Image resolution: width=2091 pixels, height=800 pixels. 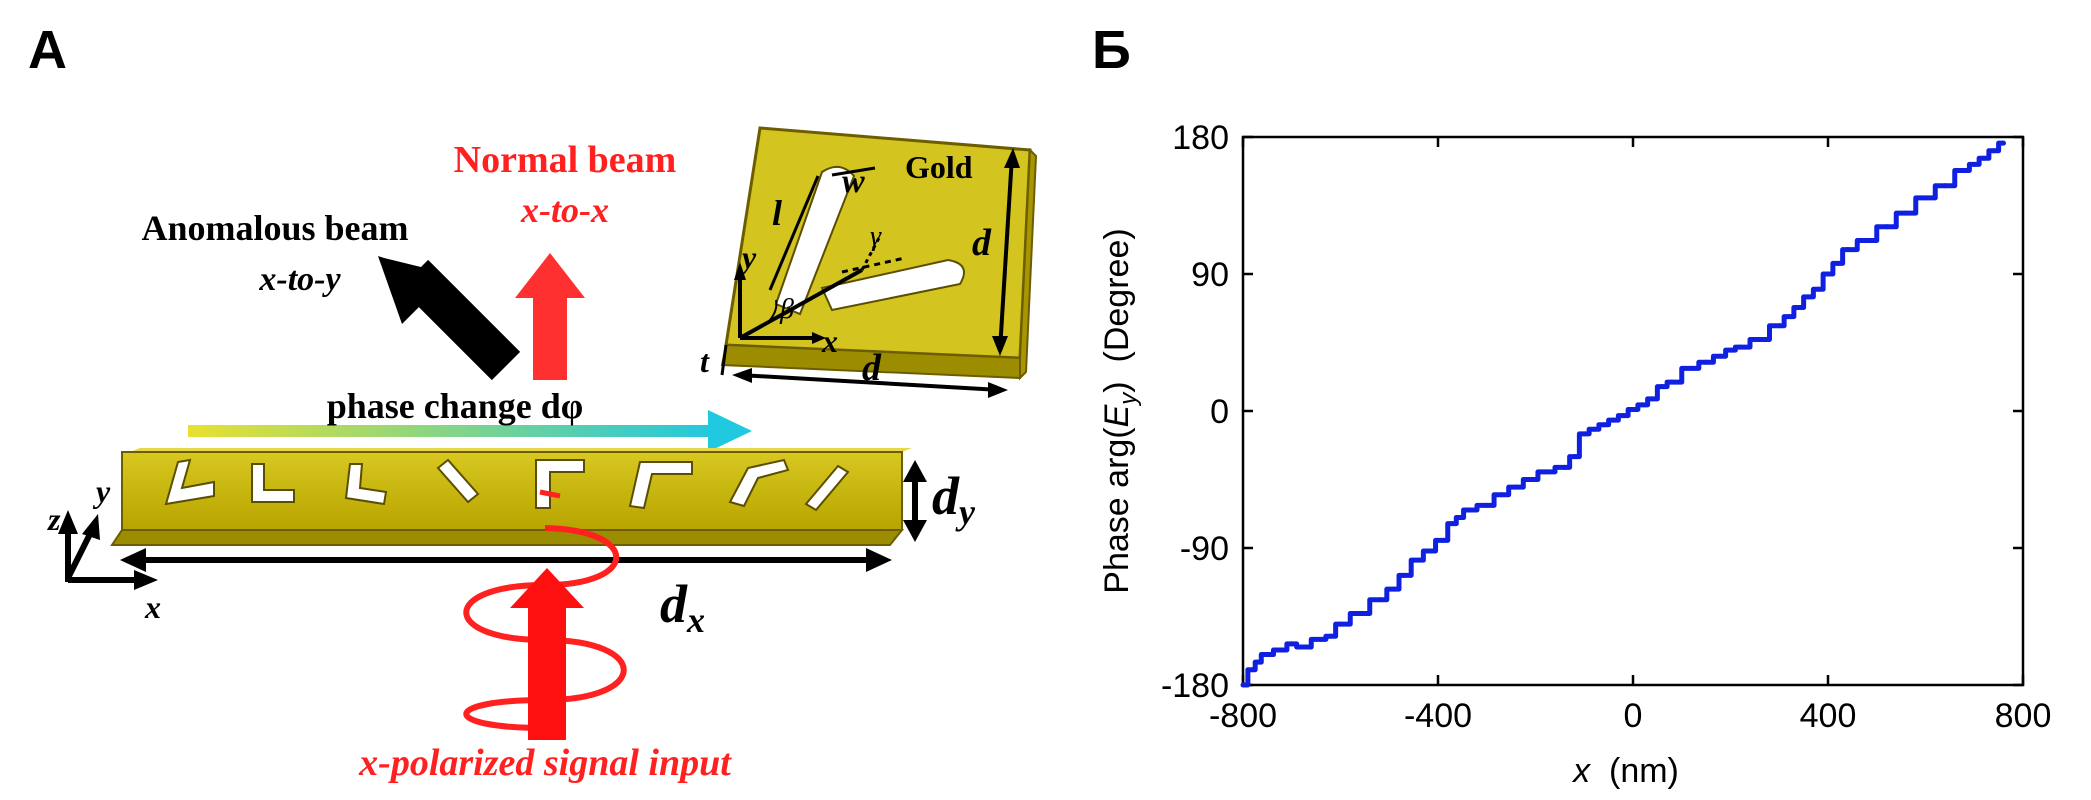 What do you see at coordinates (1625, 771) in the screenshot?
I see `x-axis-title: x (nm)` at bounding box center [1625, 771].